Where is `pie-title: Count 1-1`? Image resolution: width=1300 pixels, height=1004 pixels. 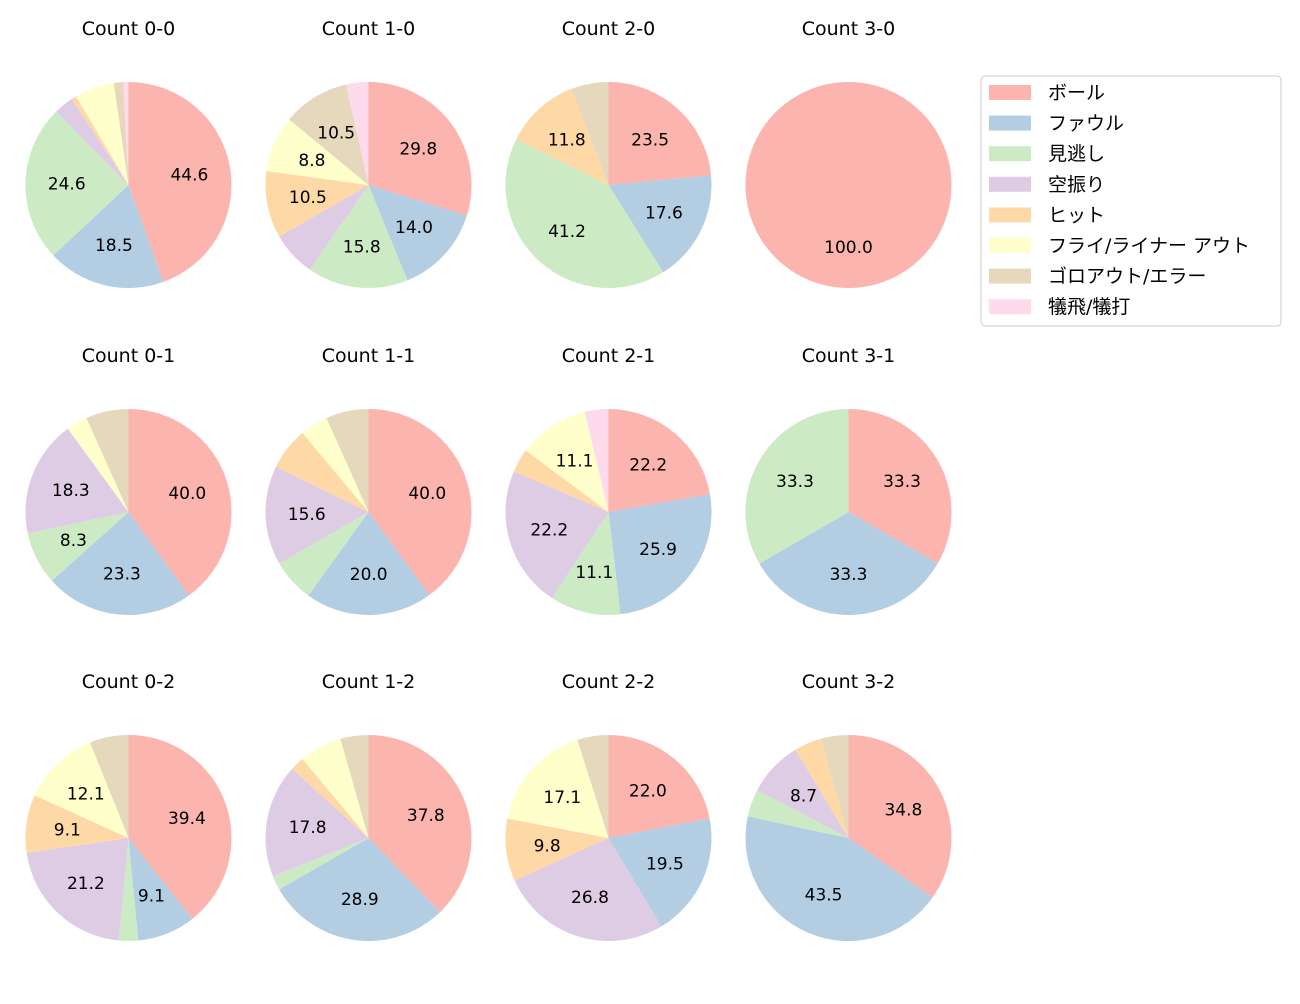
pie-title: Count 1-1 is located at coordinates (369, 356).